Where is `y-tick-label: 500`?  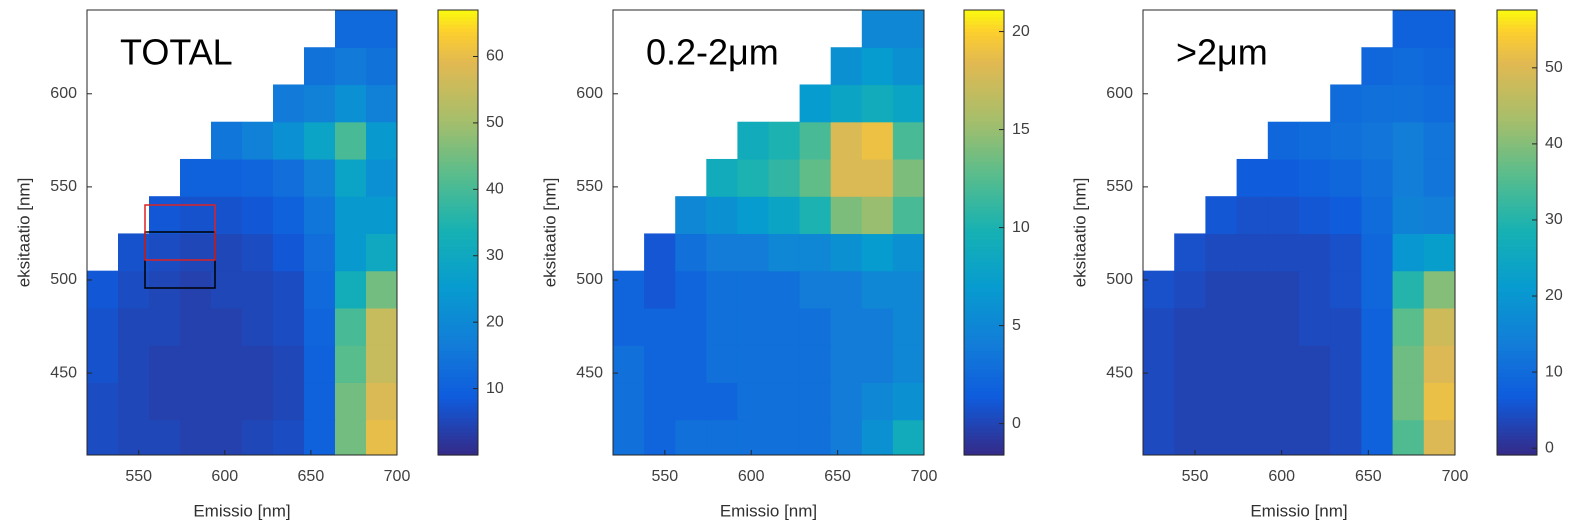 y-tick-label: 500 is located at coordinates (589, 279).